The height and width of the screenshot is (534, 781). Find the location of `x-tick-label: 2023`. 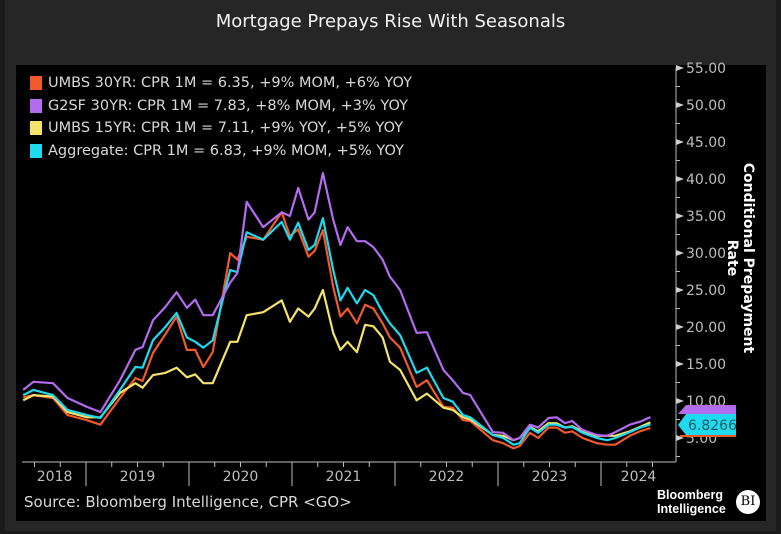

x-tick-label: 2023 is located at coordinates (550, 477).